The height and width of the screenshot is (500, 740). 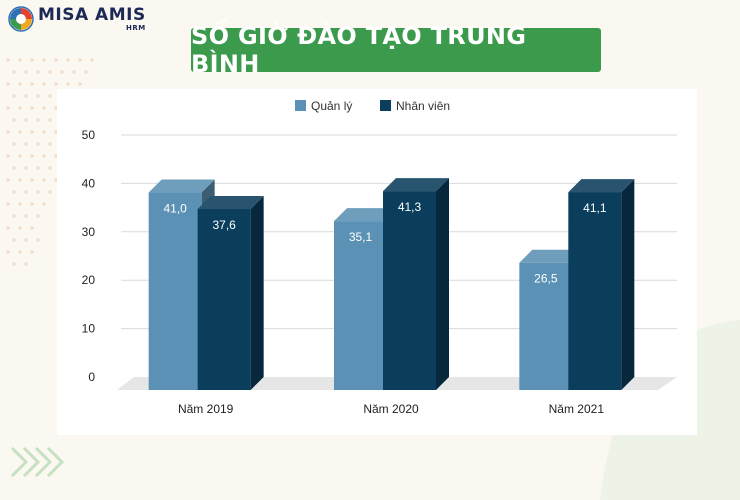 What do you see at coordinates (391, 409) in the screenshot?
I see `x-category-label: Năm 2020` at bounding box center [391, 409].